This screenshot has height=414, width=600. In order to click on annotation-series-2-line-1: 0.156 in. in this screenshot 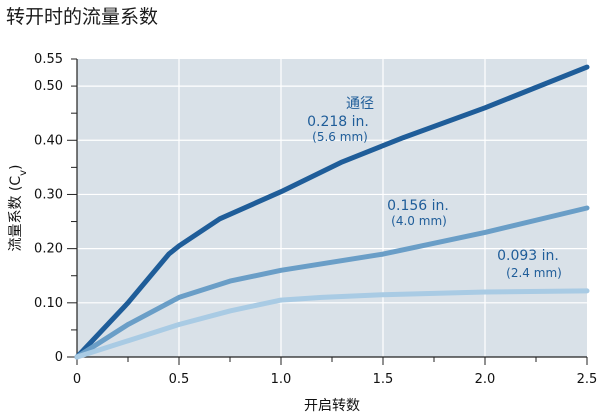, I will do `click(418, 206)`.